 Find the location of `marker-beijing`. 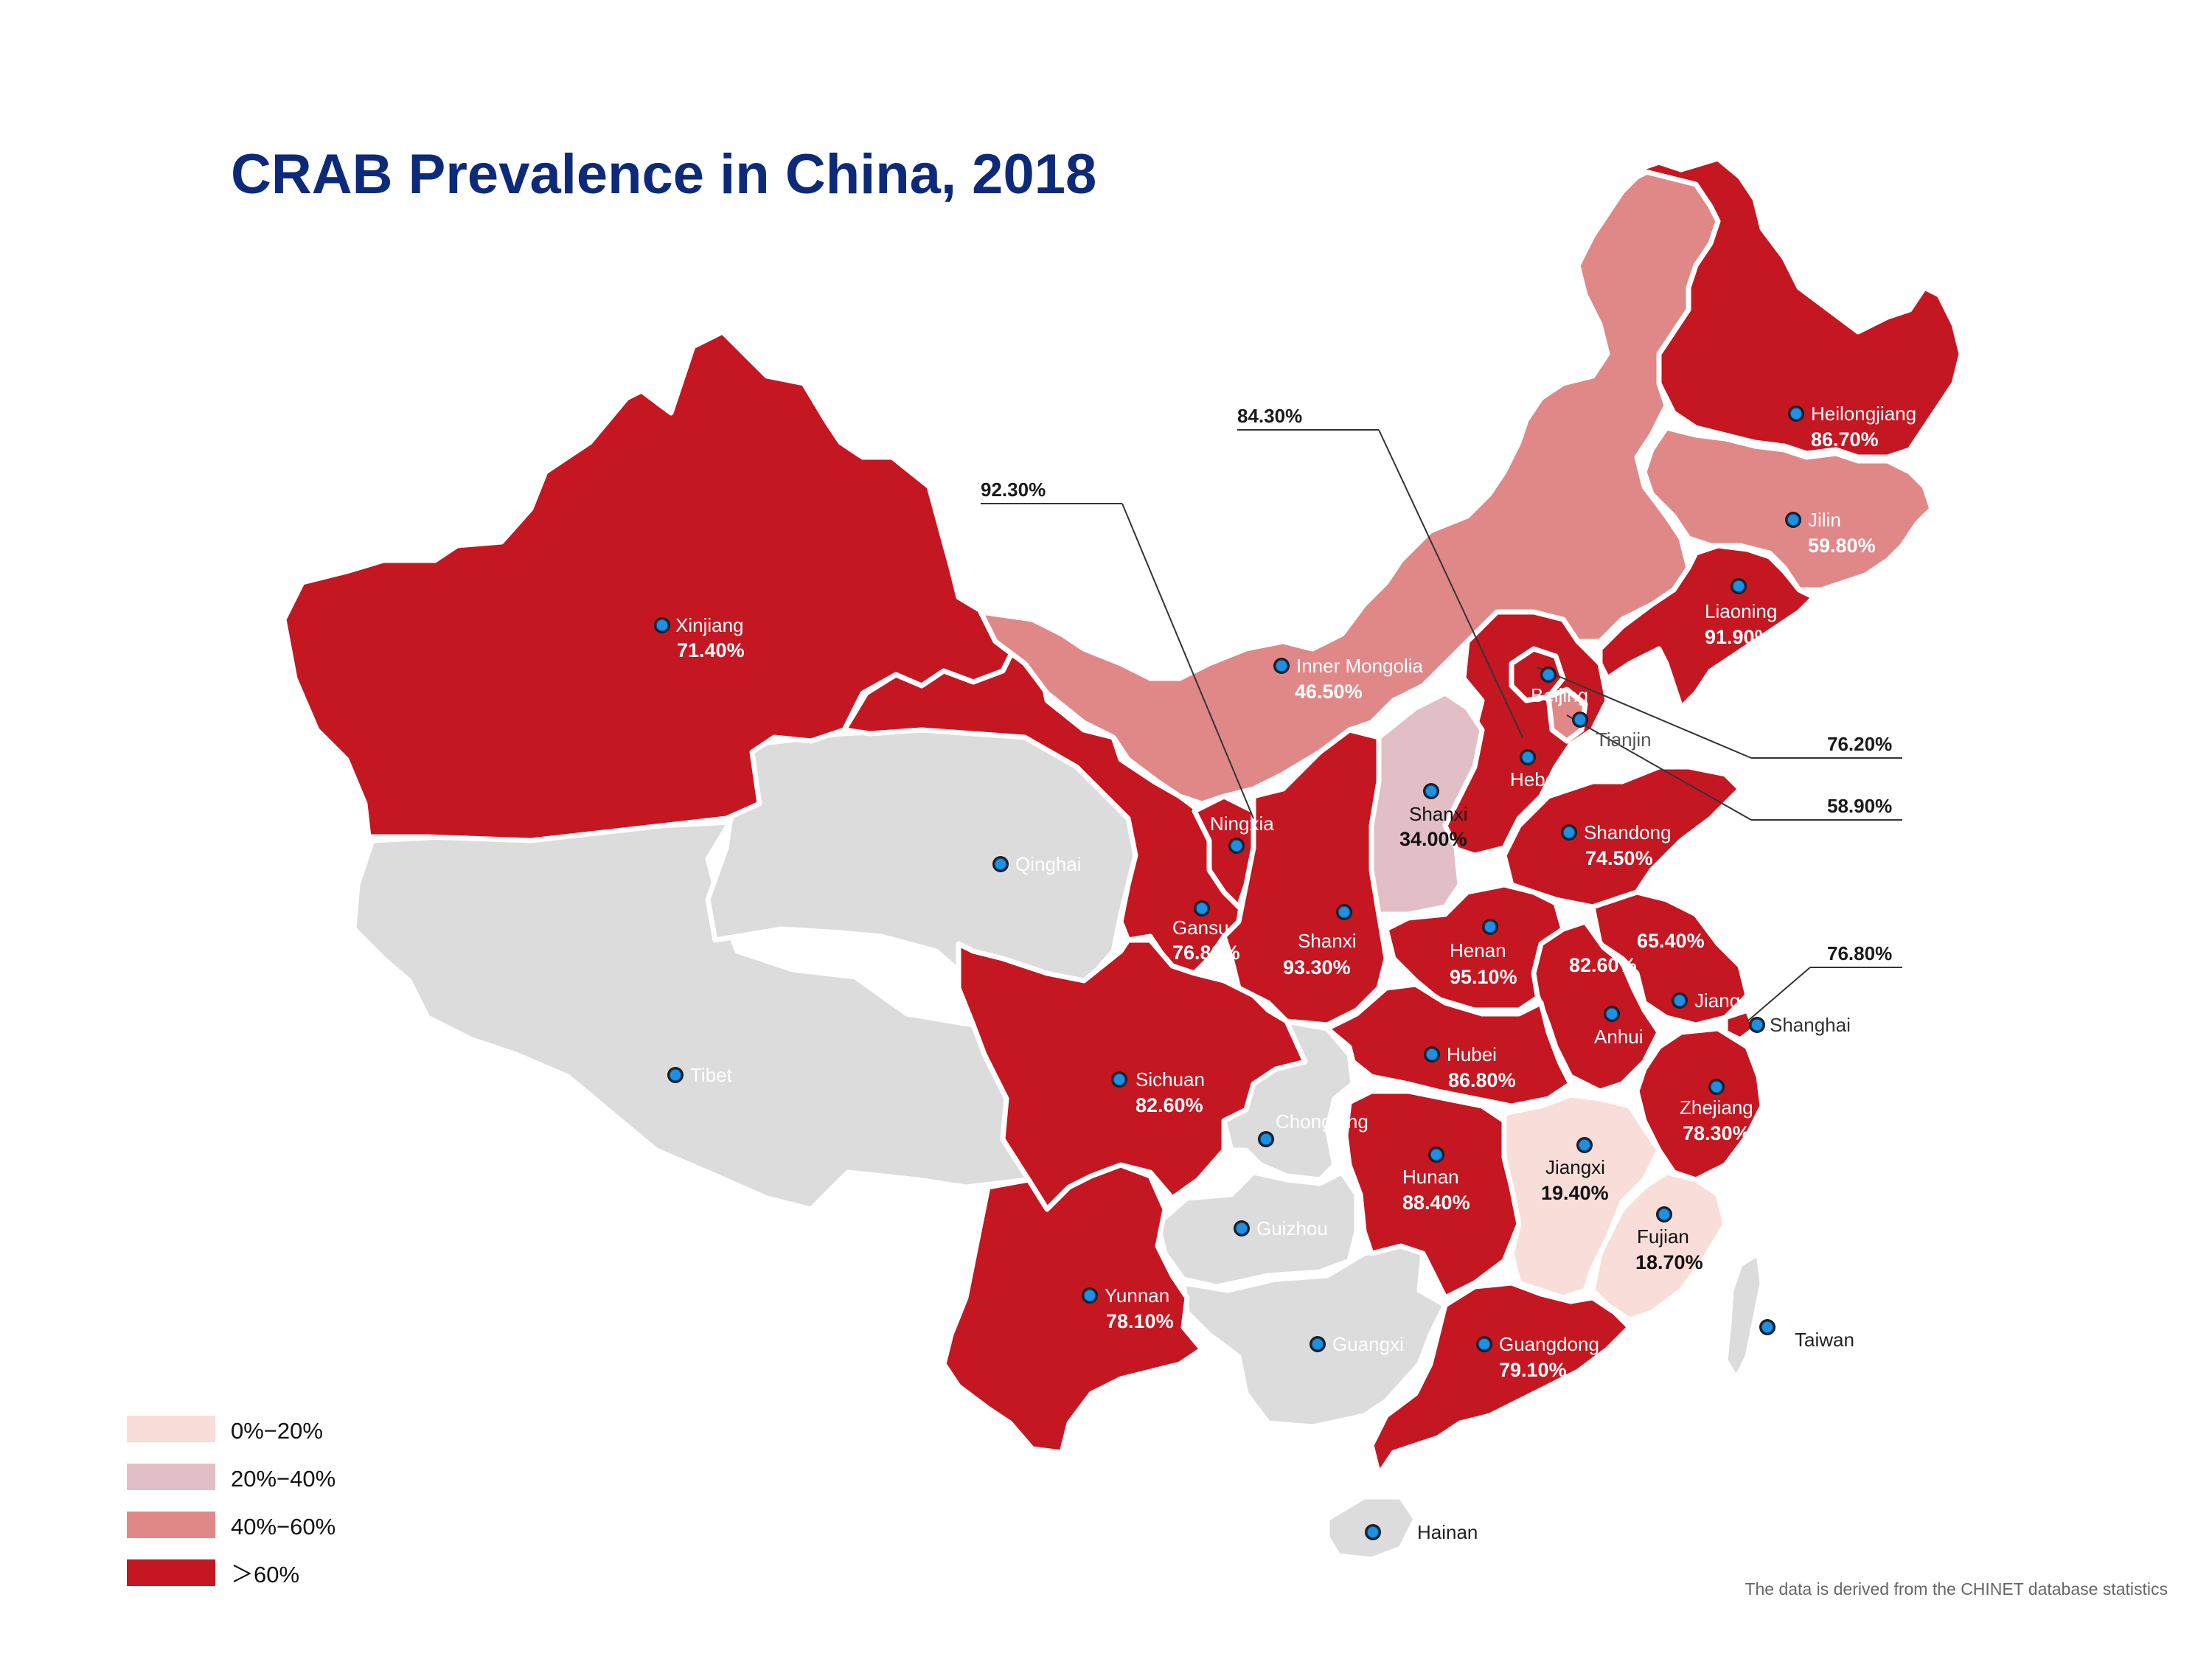

marker-beijing is located at coordinates (1548, 675).